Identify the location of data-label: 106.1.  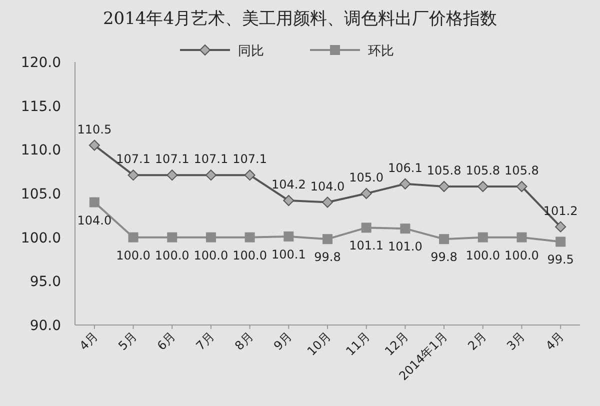
(405, 167).